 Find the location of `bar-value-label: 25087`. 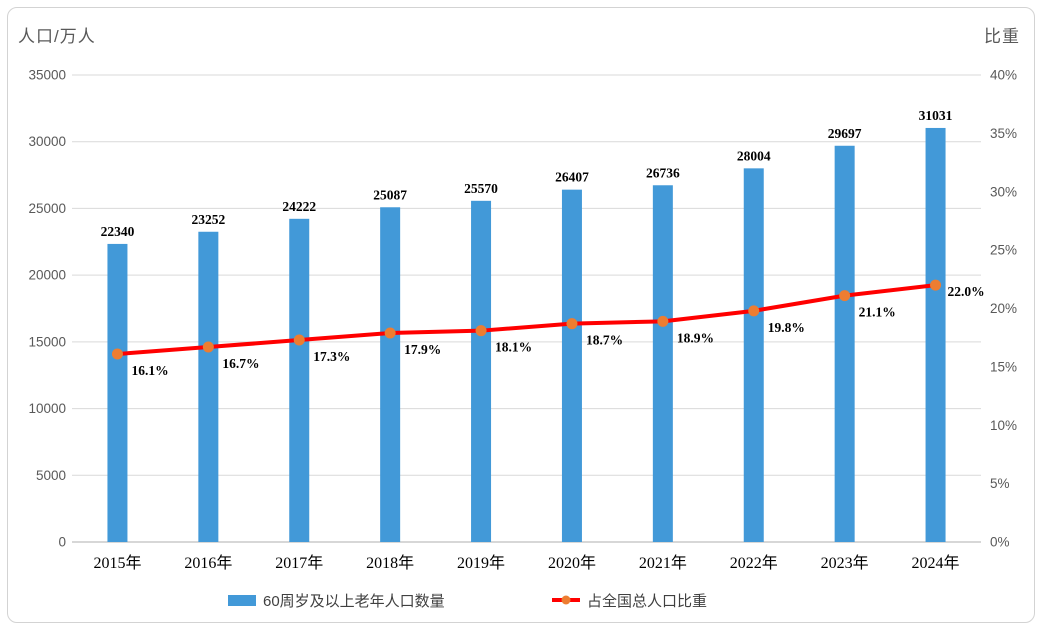

bar-value-label: 25087 is located at coordinates (390, 194).